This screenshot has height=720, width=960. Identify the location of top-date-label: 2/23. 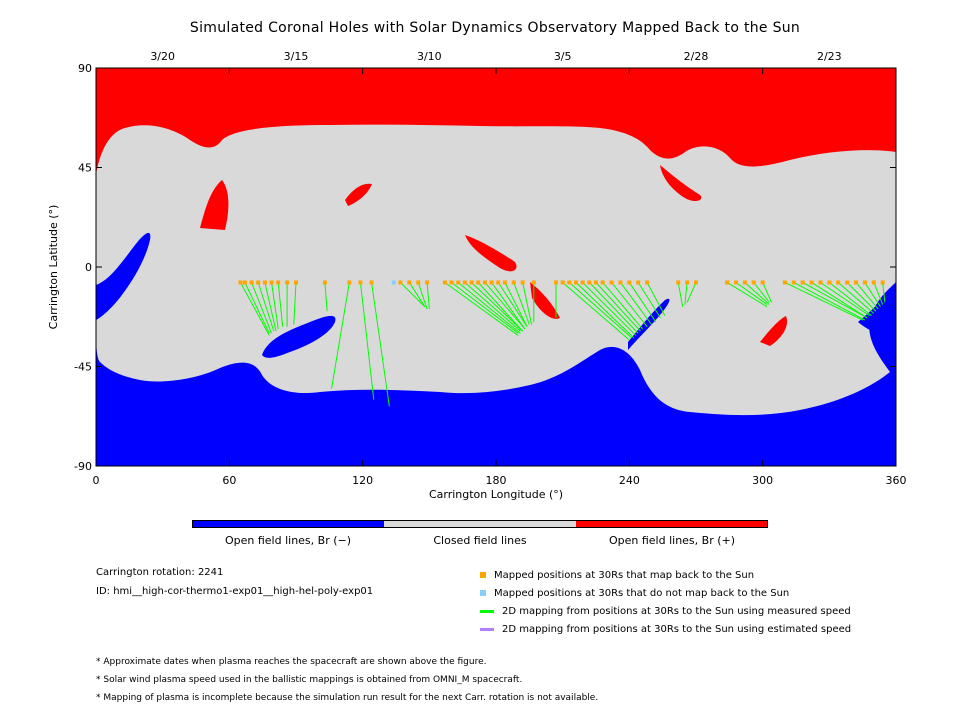
(829, 56).